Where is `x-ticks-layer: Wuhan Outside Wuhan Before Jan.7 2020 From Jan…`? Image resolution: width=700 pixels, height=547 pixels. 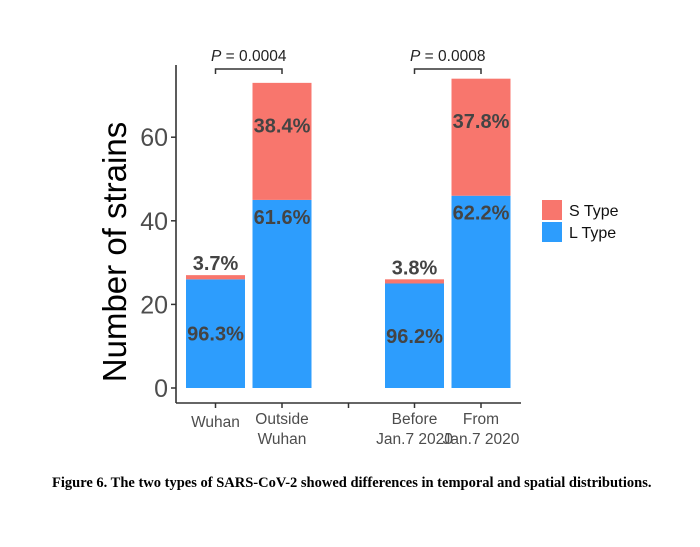 x-ticks-layer: Wuhan Outside Wuhan Before Jan.7 2020 From Jan… is located at coordinates (355, 425).